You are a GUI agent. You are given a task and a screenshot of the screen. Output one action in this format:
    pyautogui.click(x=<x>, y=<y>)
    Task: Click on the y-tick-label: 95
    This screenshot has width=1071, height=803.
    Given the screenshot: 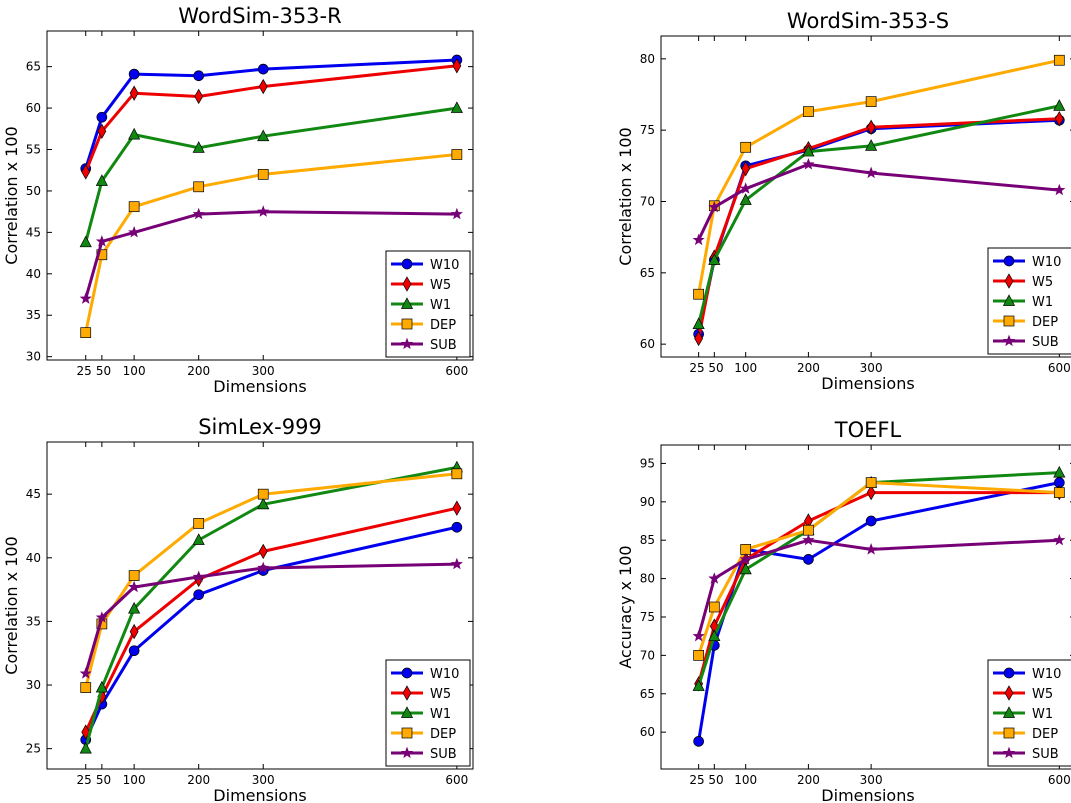 What is the action you would take?
    pyautogui.click(x=647, y=463)
    